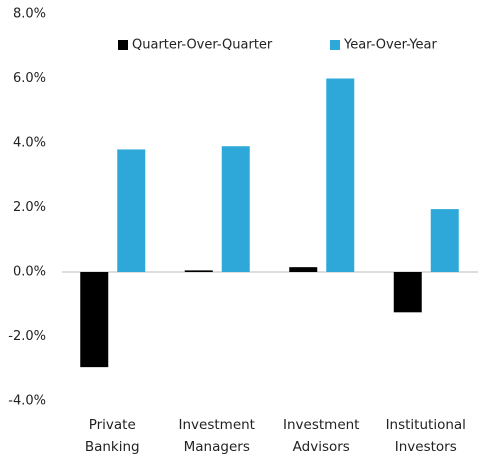 The image size is (478, 461). Describe the element at coordinates (27, 401) in the screenshot. I see `y-tick-label: -4.0%` at that location.